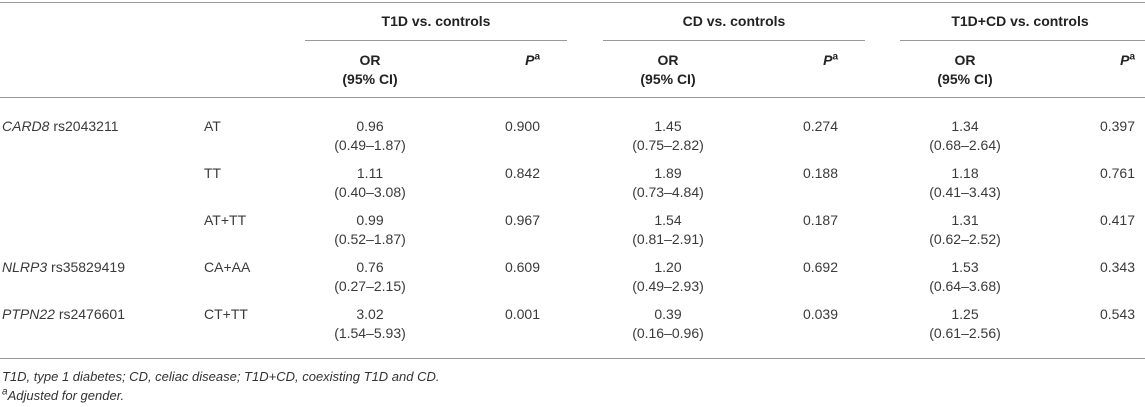 Image resolution: width=1145 pixels, height=407 pixels. What do you see at coordinates (370, 333) in the screenshot?
I see `ci-value: (1.54–5.93)` at bounding box center [370, 333].